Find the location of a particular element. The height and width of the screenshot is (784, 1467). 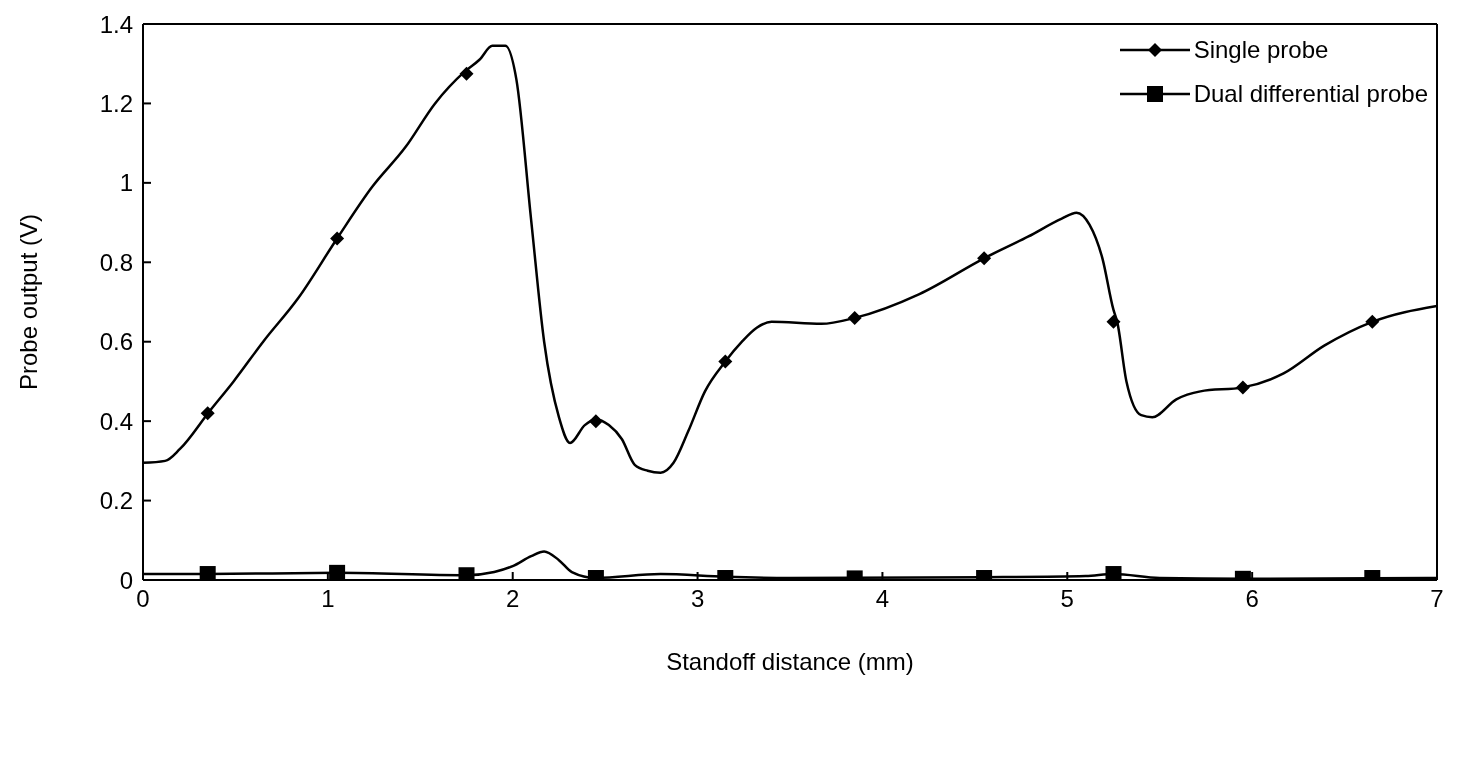

y-axis-title: Probe output (V) is located at coordinates (28, 302).